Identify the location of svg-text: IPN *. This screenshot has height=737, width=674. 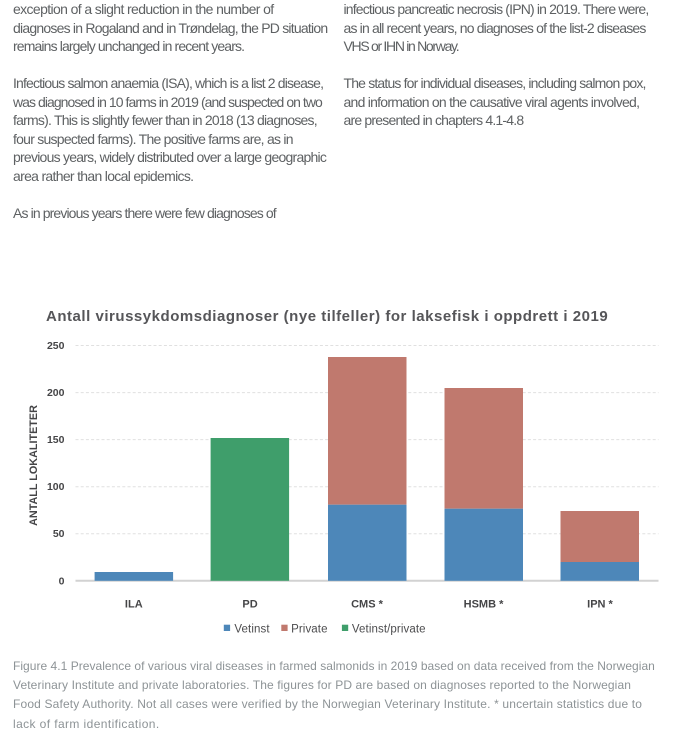
(600, 605).